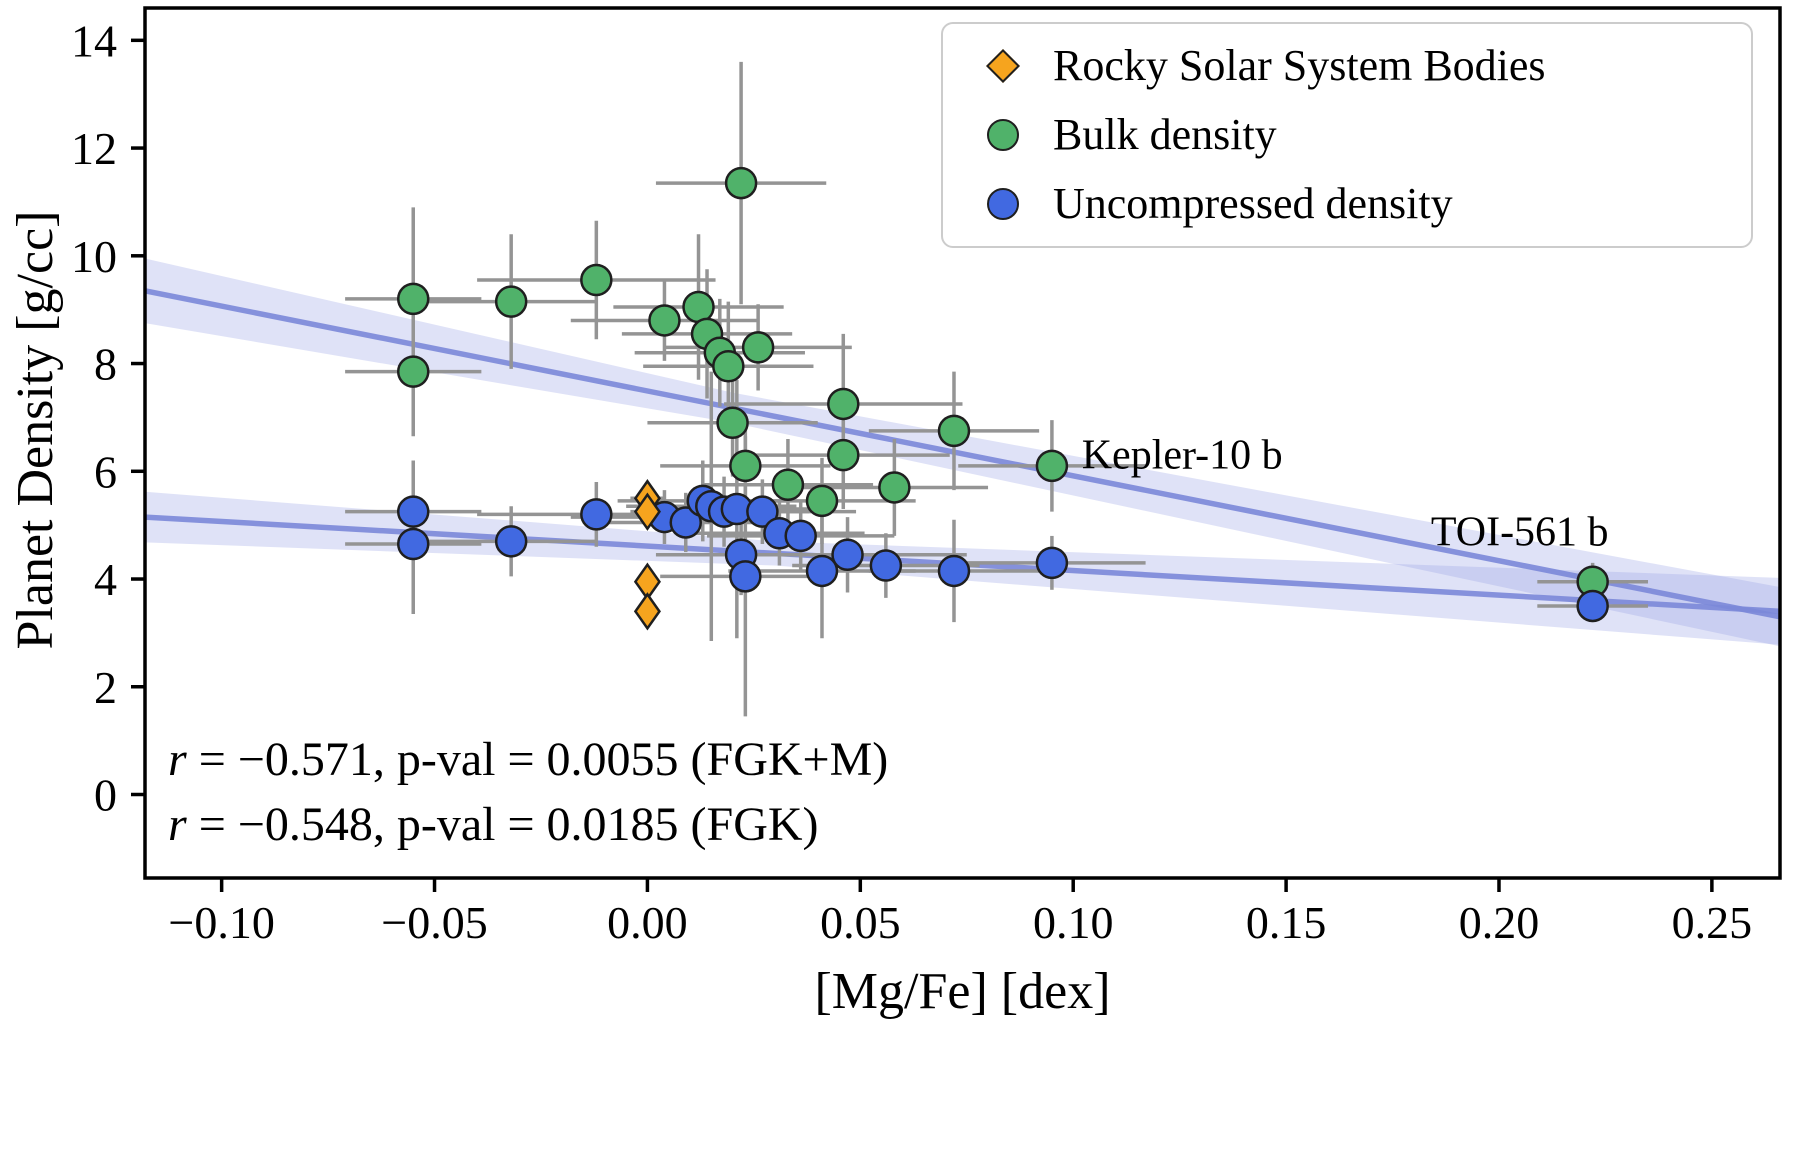  Describe the element at coordinates (1345, 494) in the screenshot. I see `annotations-layer: Kepler-10 b TOI-561 b` at that location.